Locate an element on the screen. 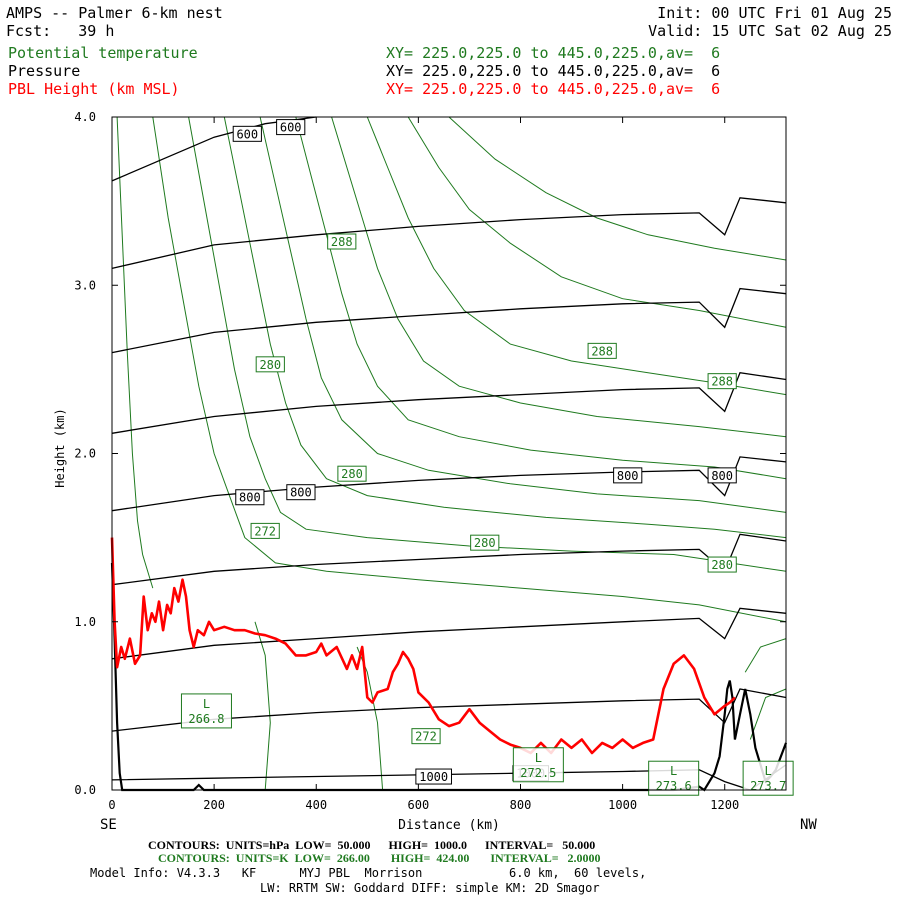  chart-title: AMPS -- Palmer 6-km nest is located at coordinates (114, 13).